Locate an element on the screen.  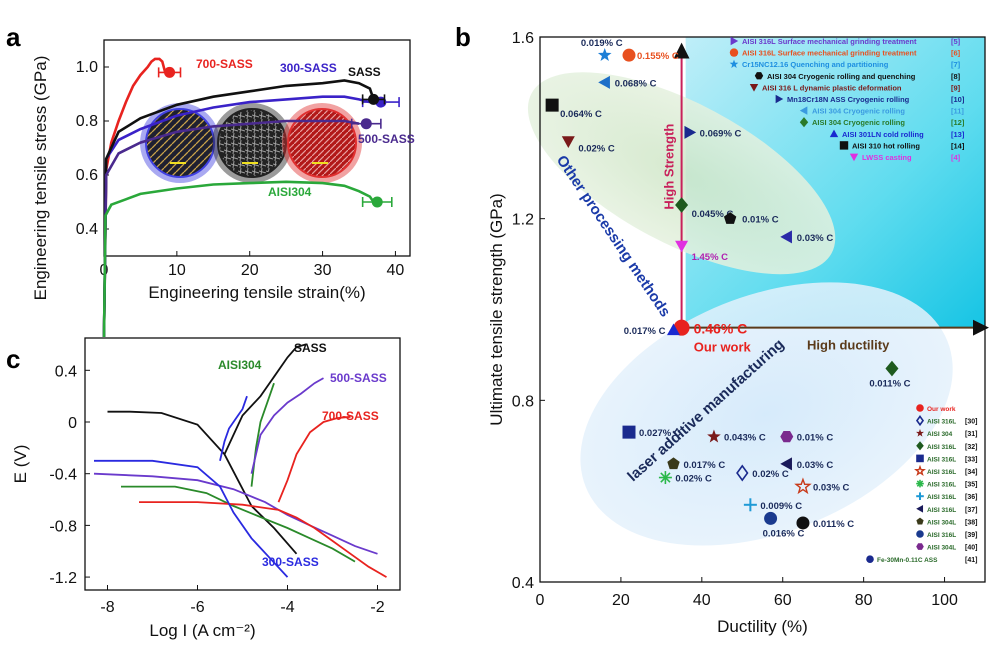
data-label: 0.069% C is located at coordinates (721, 133).